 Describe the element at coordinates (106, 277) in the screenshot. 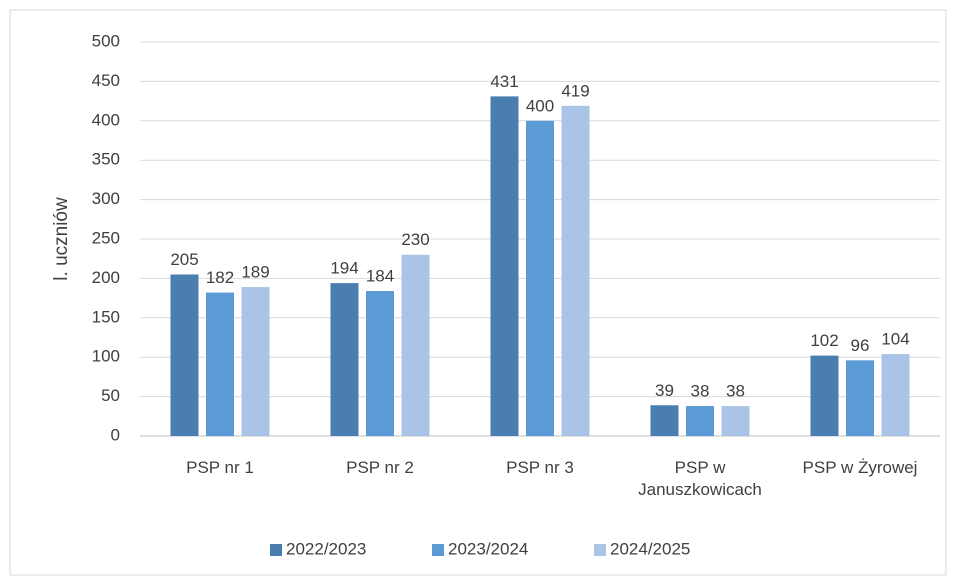

I see `y-tick-label: 200` at that location.